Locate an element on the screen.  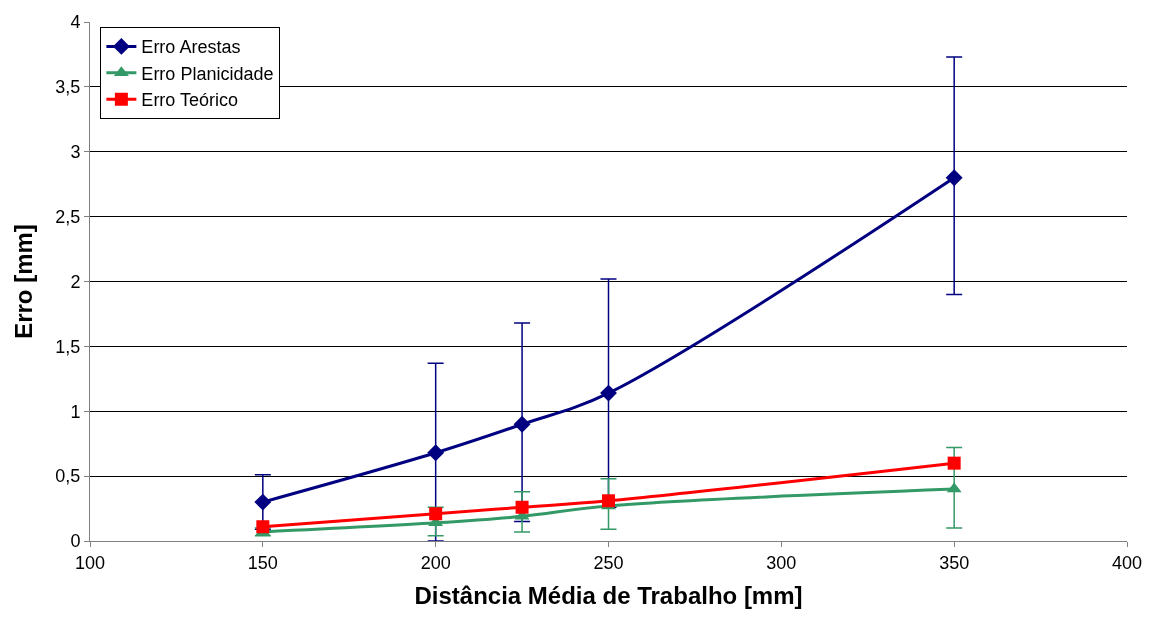
x-tick-label: 150 is located at coordinates (262, 562).